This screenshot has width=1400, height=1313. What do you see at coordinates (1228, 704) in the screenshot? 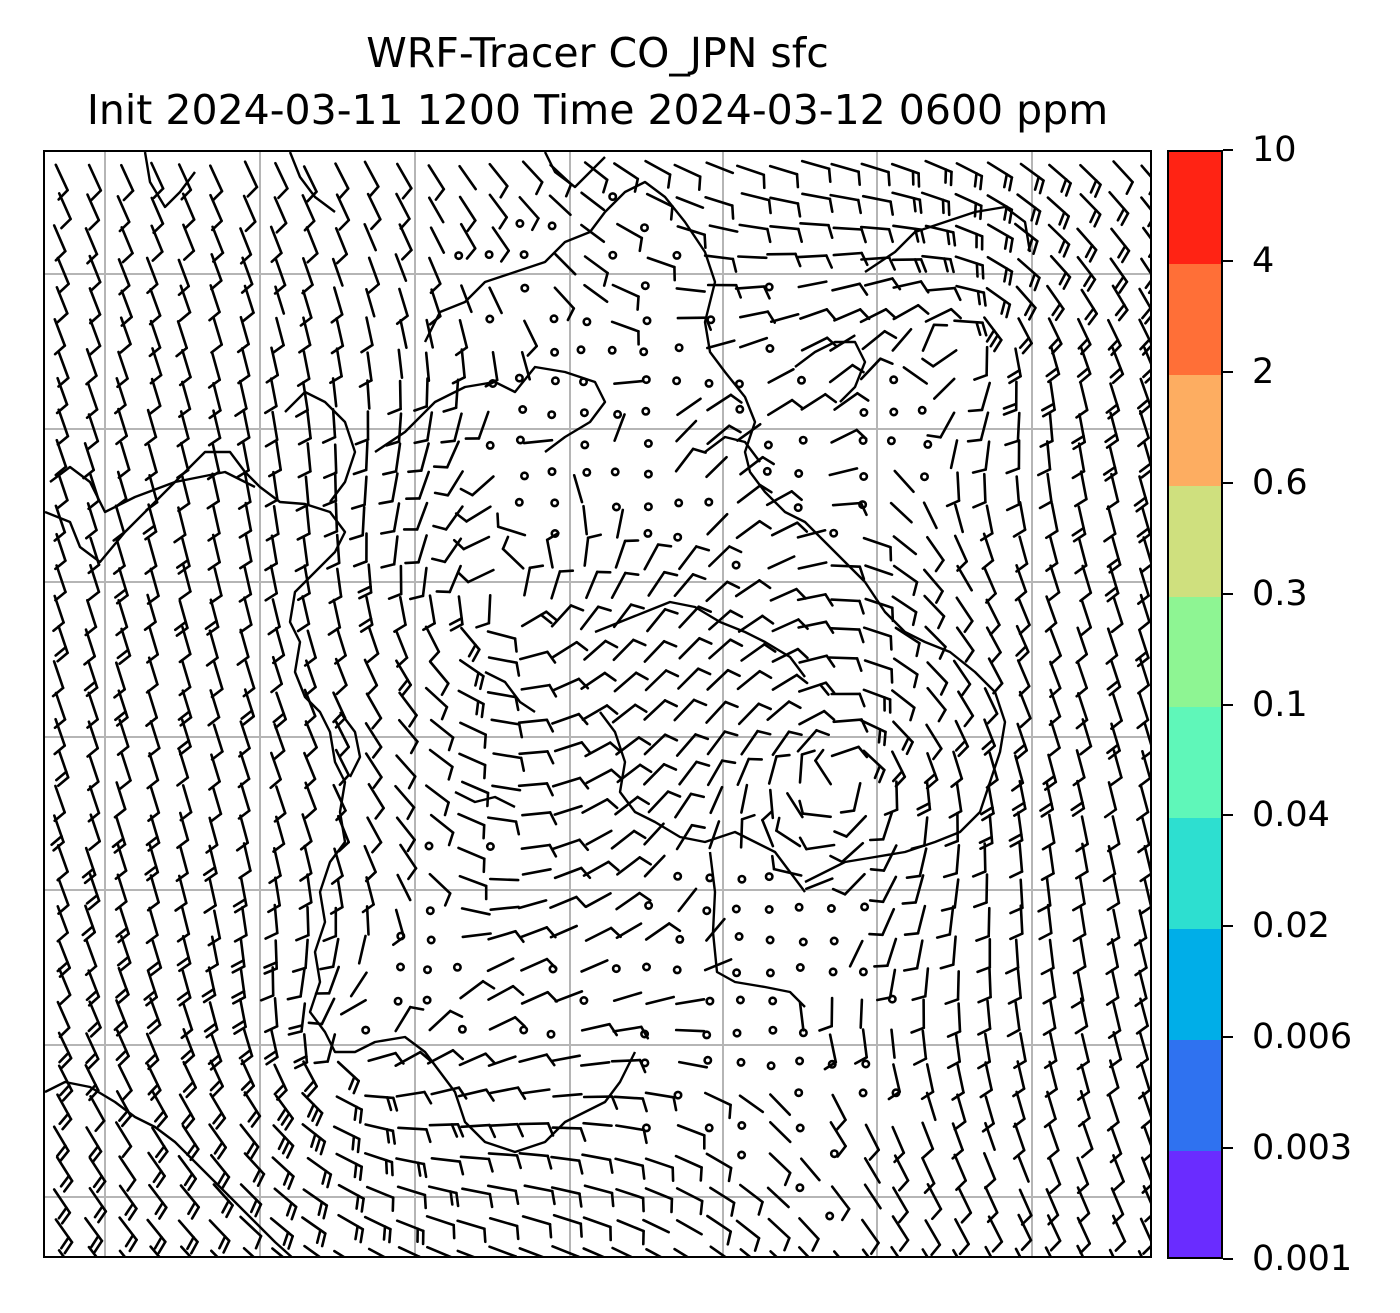
I see `colorbar-tick` at bounding box center [1228, 704].